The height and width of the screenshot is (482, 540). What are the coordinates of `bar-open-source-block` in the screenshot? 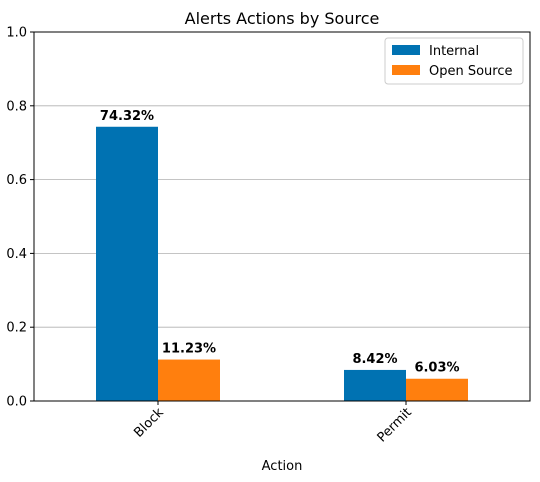 It's located at (189, 380).